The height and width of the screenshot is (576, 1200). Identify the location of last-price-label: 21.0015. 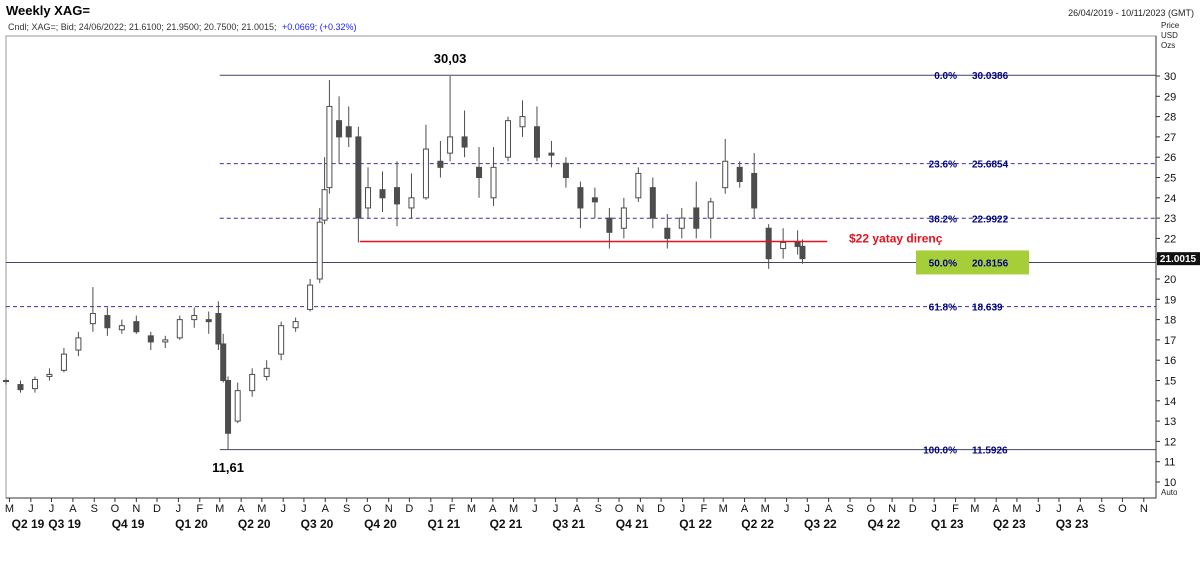
(1178, 259).